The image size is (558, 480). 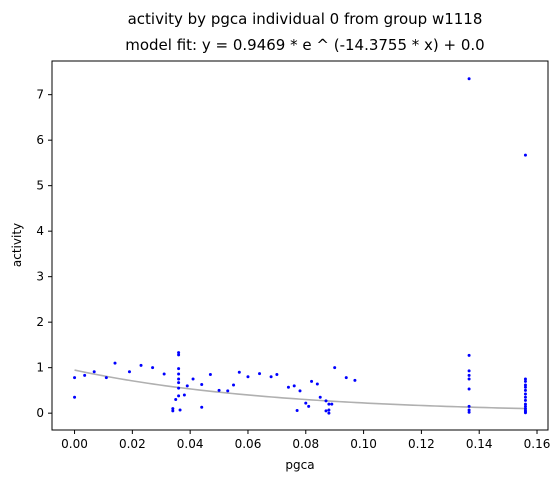 What do you see at coordinates (40, 140) in the screenshot?
I see `y-tick-label: 6` at bounding box center [40, 140].